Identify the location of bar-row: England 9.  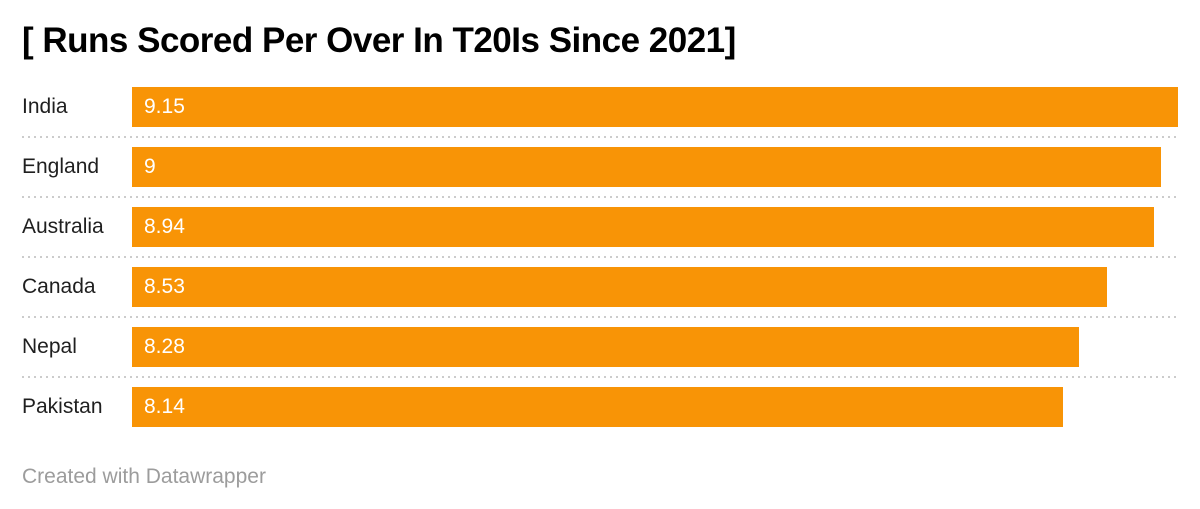
(600, 167).